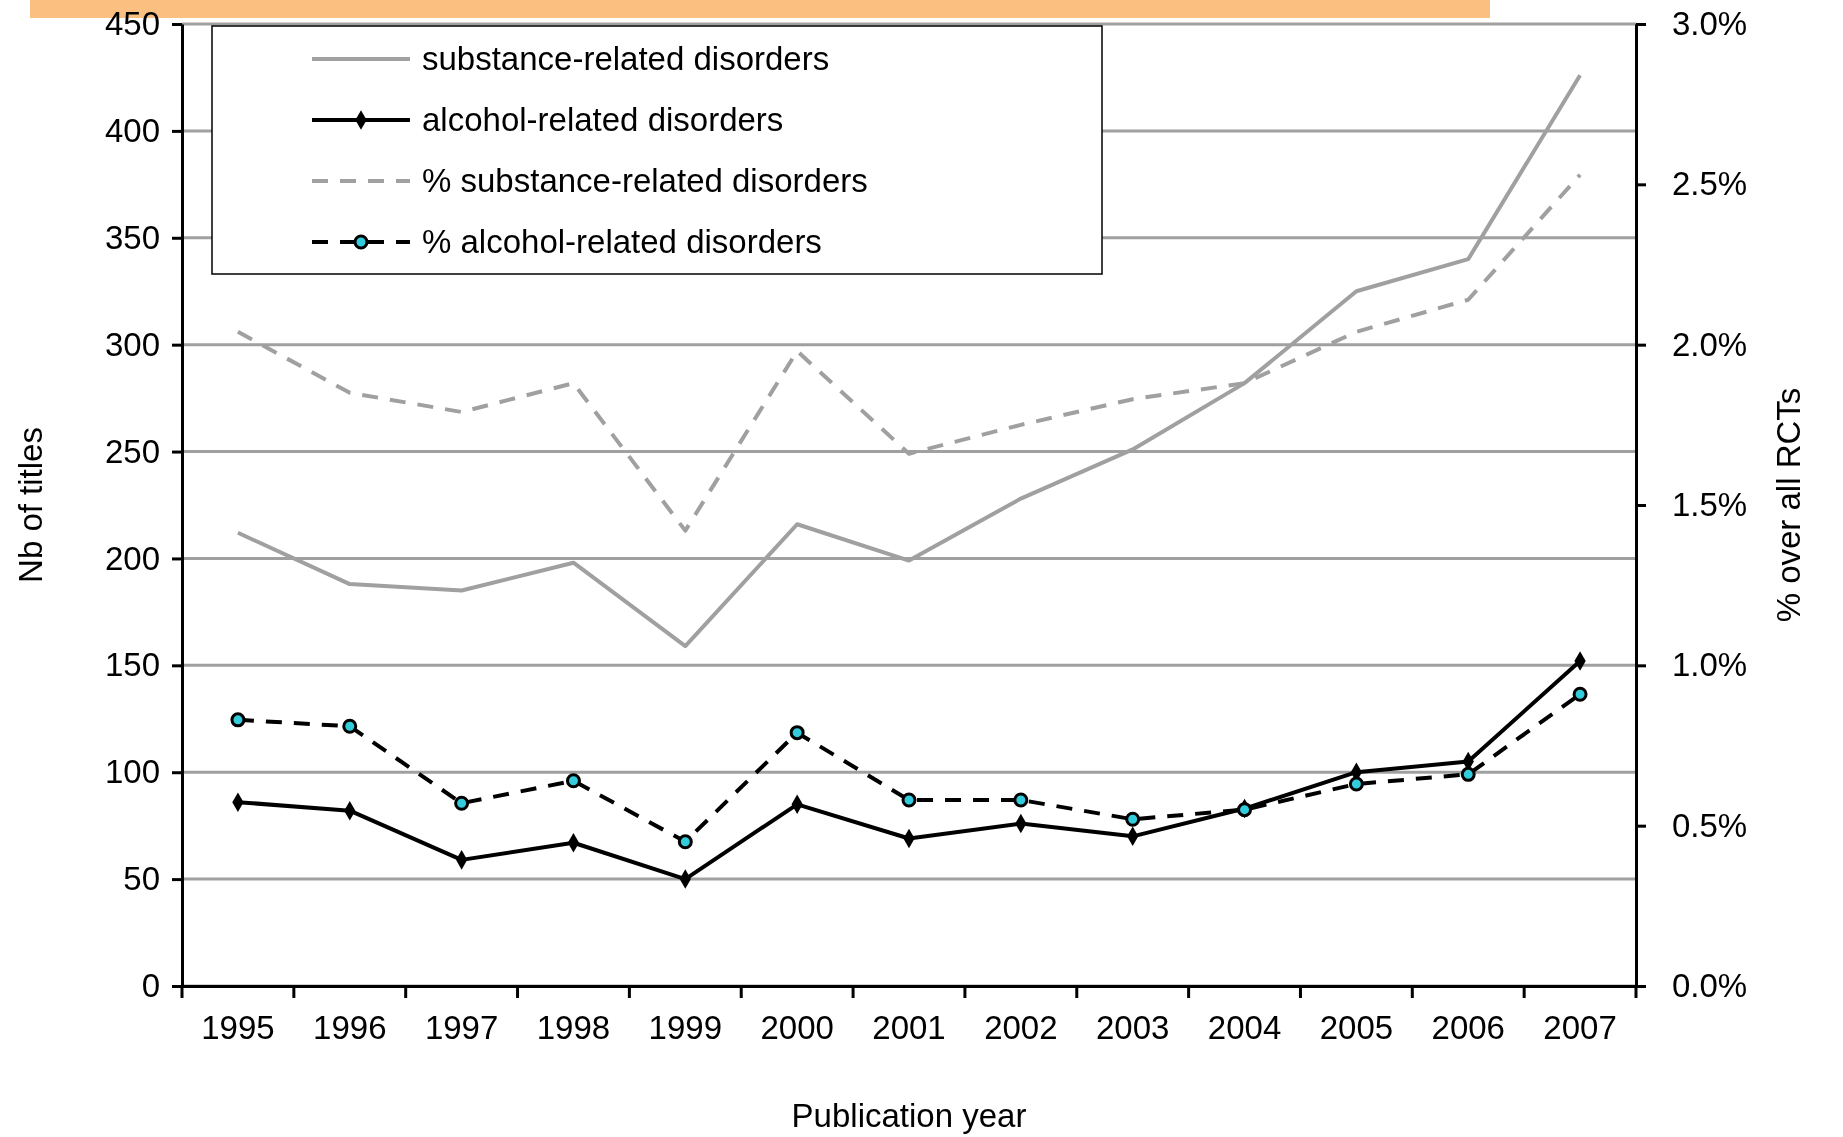  Describe the element at coordinates (1710, 344) in the screenshot. I see `y2-tick-label: 2.0%` at that location.